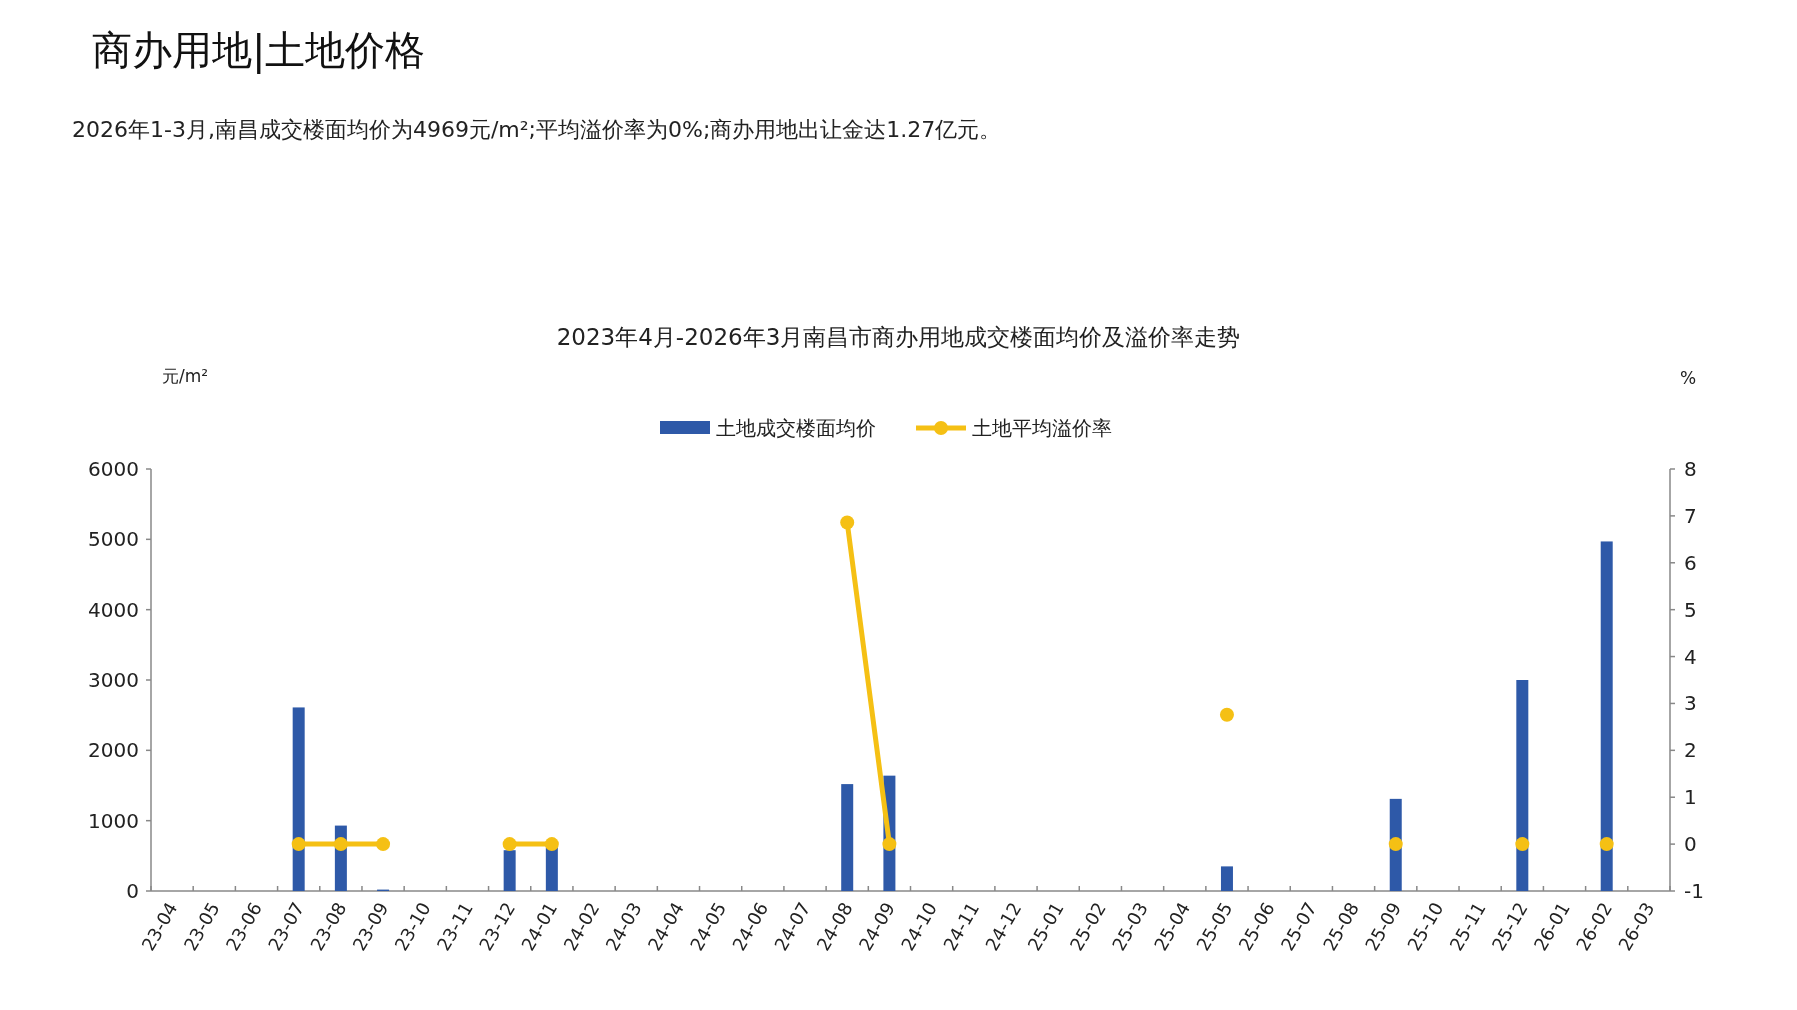 This screenshot has height=1010, width=1797. What do you see at coordinates (796, 428) in the screenshot?
I see `legend-label: 土地成交楼面均价` at bounding box center [796, 428].